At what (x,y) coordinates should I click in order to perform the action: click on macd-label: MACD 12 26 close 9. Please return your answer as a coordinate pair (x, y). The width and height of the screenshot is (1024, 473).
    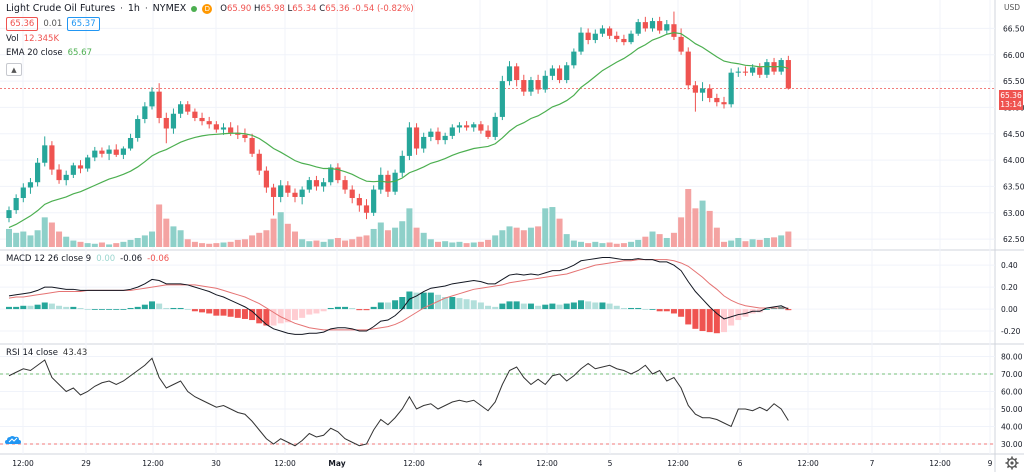
    Looking at the image, I should click on (49, 259).